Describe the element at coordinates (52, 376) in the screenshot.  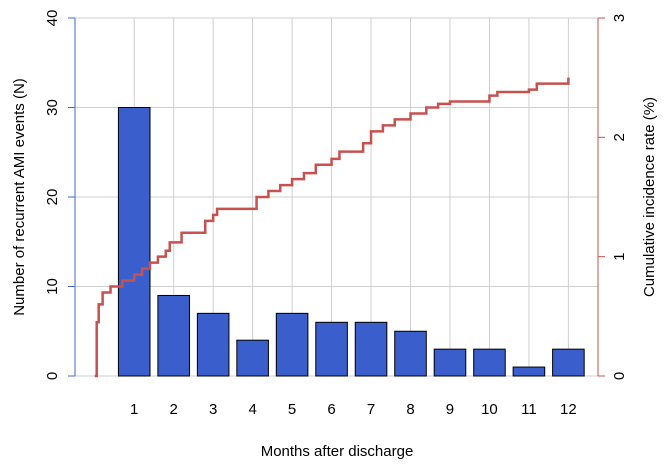
I see `y-tick-label: 0` at that location.